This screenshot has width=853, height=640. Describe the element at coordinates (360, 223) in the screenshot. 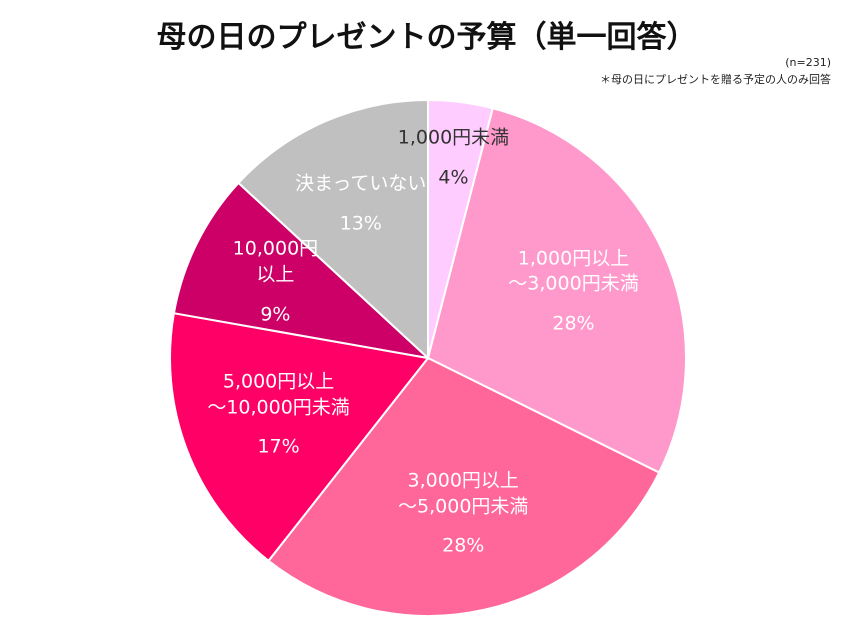

I see `value-label: 13%` at that location.